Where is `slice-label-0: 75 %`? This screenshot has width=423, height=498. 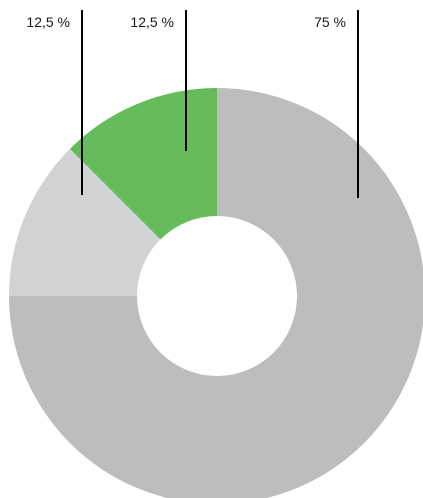
slice-label-0: 75 % is located at coordinates (330, 22).